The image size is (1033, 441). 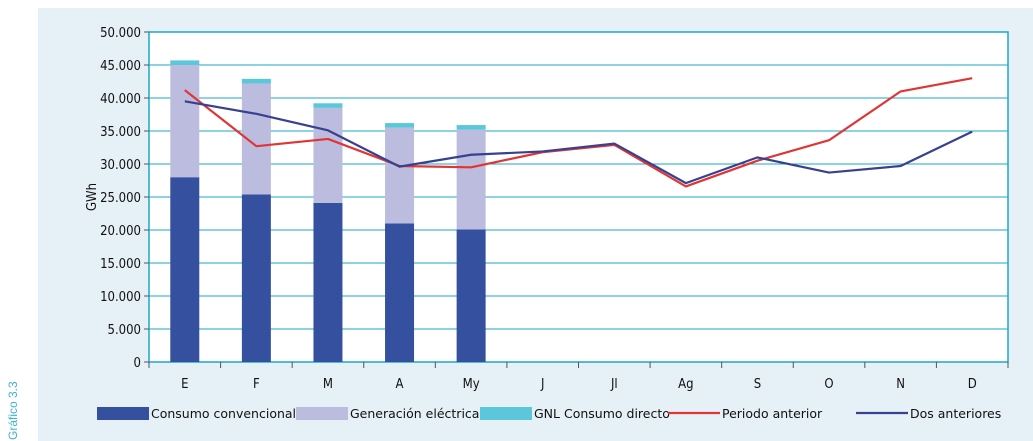 I want to click on x-tick-label: N, so click(x=900, y=384).